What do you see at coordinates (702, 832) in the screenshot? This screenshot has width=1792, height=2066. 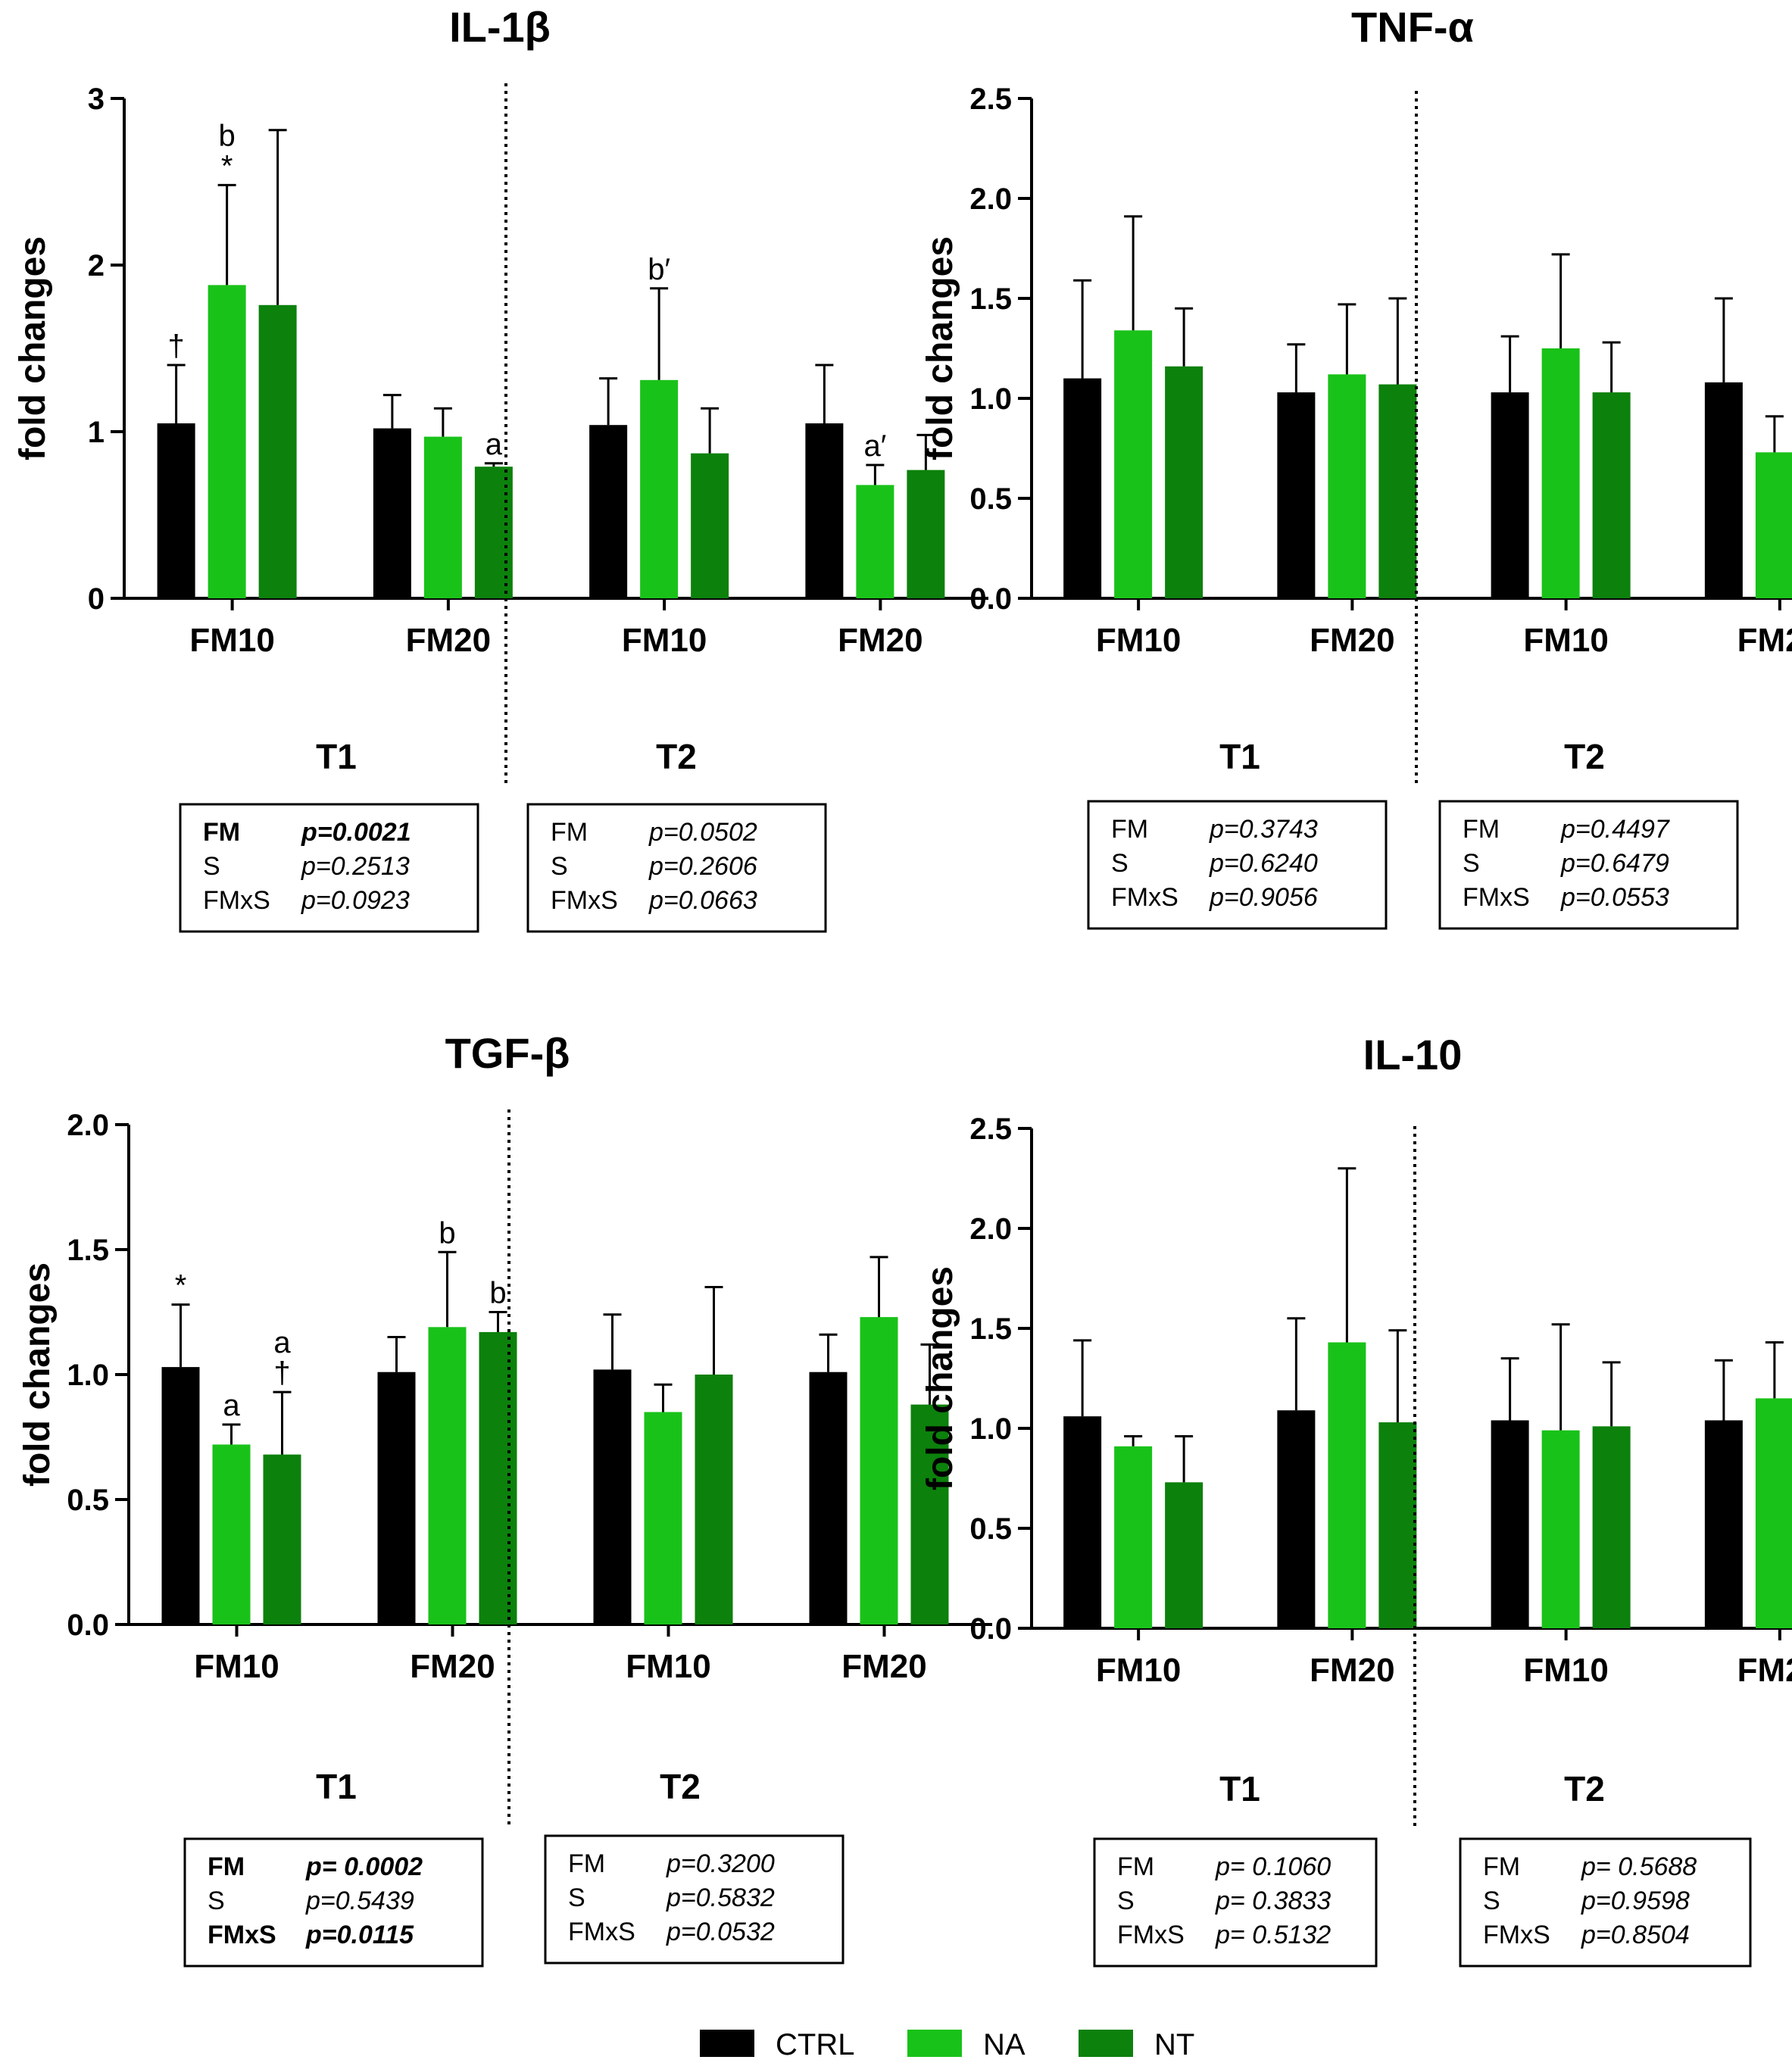 I see `stats-value: p=0.0502` at bounding box center [702, 832].